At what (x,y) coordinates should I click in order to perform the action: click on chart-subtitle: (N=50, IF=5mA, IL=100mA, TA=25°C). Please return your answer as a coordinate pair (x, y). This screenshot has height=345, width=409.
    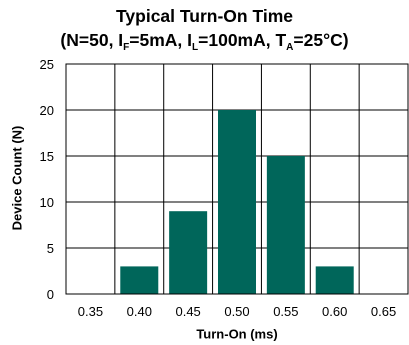
    Looking at the image, I should click on (204, 41).